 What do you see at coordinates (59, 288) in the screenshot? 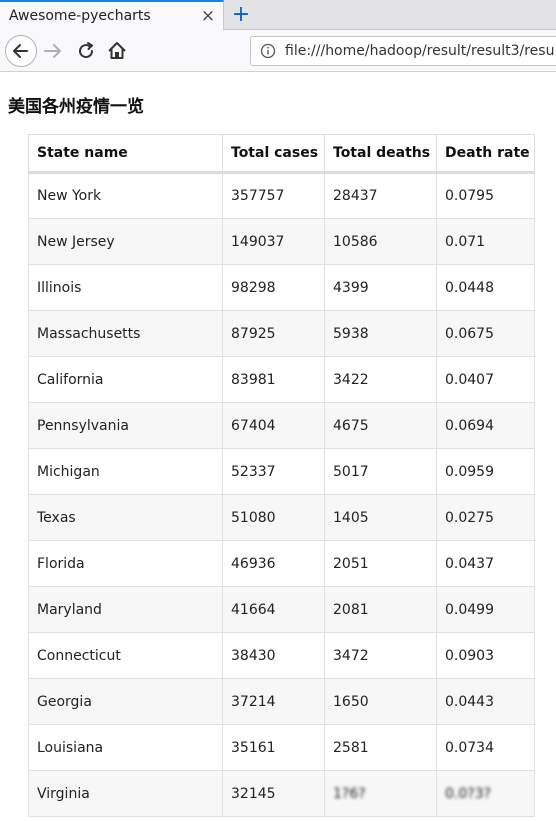
I see `cell-state-name-text: Illinois` at bounding box center [59, 288].